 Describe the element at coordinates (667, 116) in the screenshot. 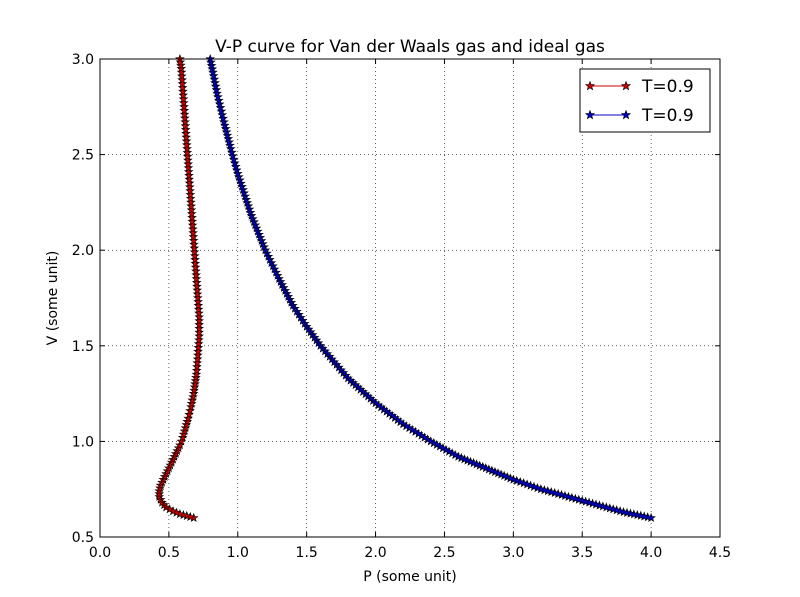

I see `legend-label-series-2: T=0.9` at that location.